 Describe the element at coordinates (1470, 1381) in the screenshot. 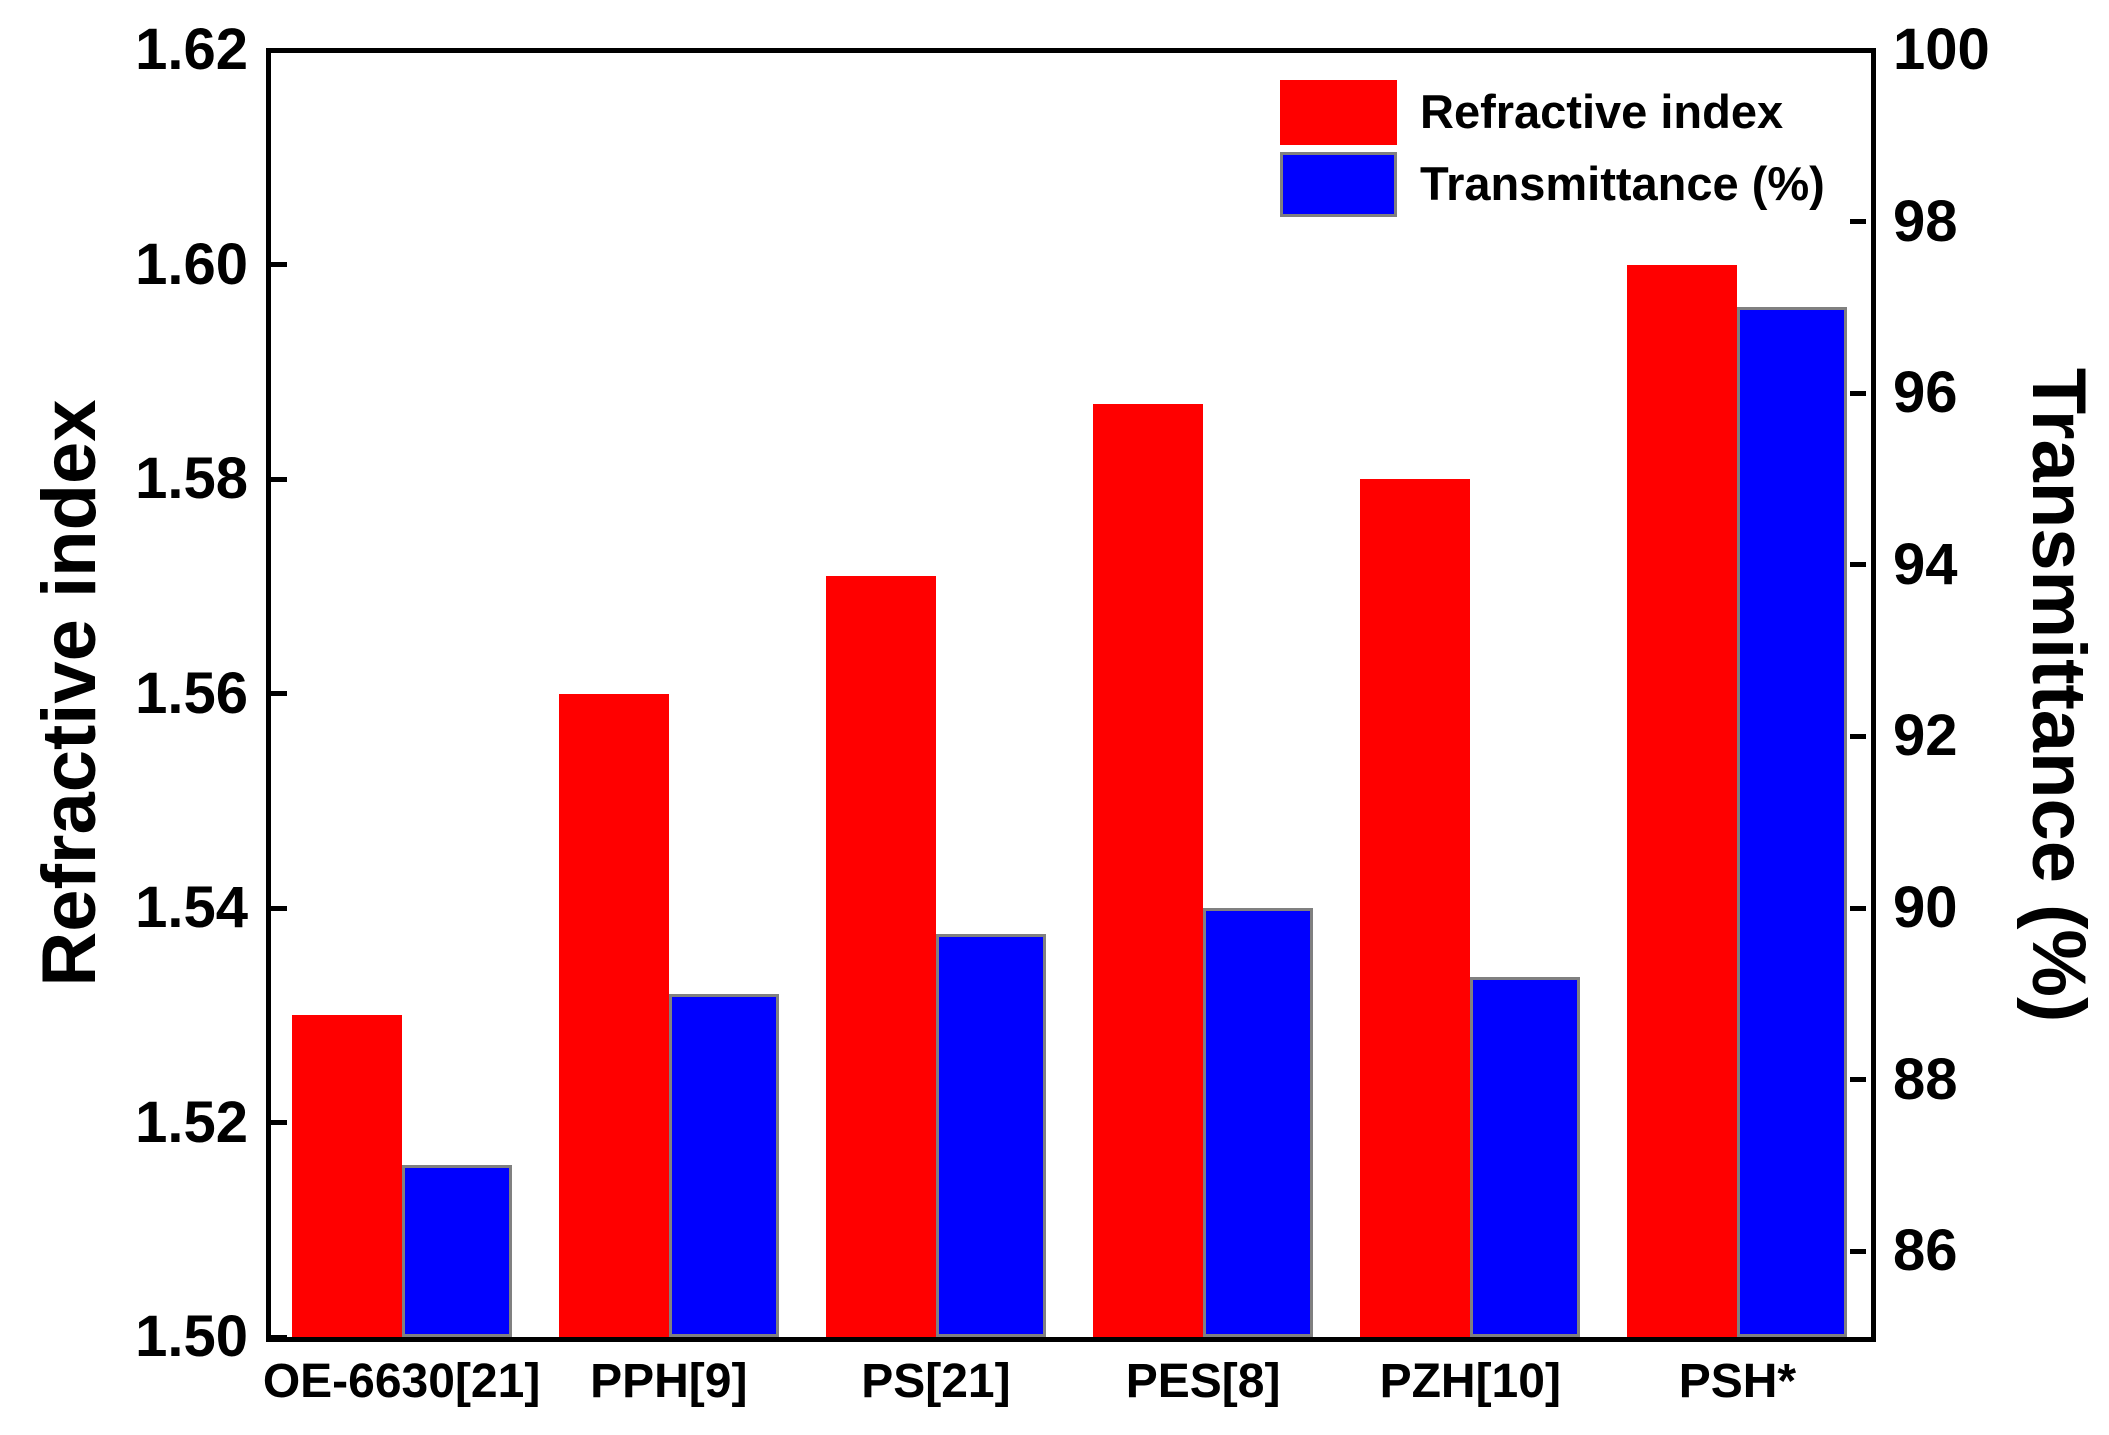

I see `x-axis-label-5: PZH[10]` at that location.